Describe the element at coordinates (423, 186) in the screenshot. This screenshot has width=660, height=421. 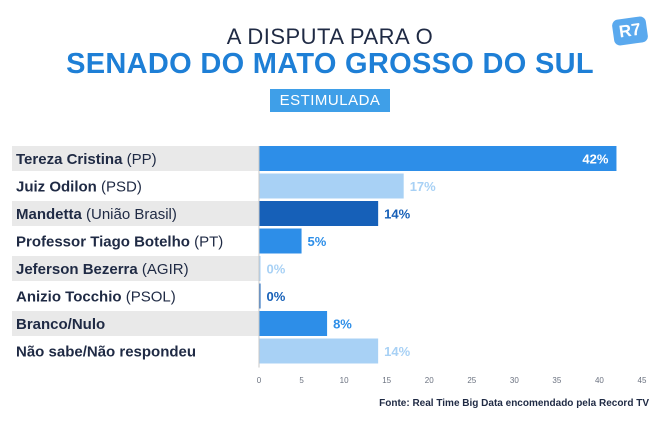
I see `data-label: 17%` at that location.